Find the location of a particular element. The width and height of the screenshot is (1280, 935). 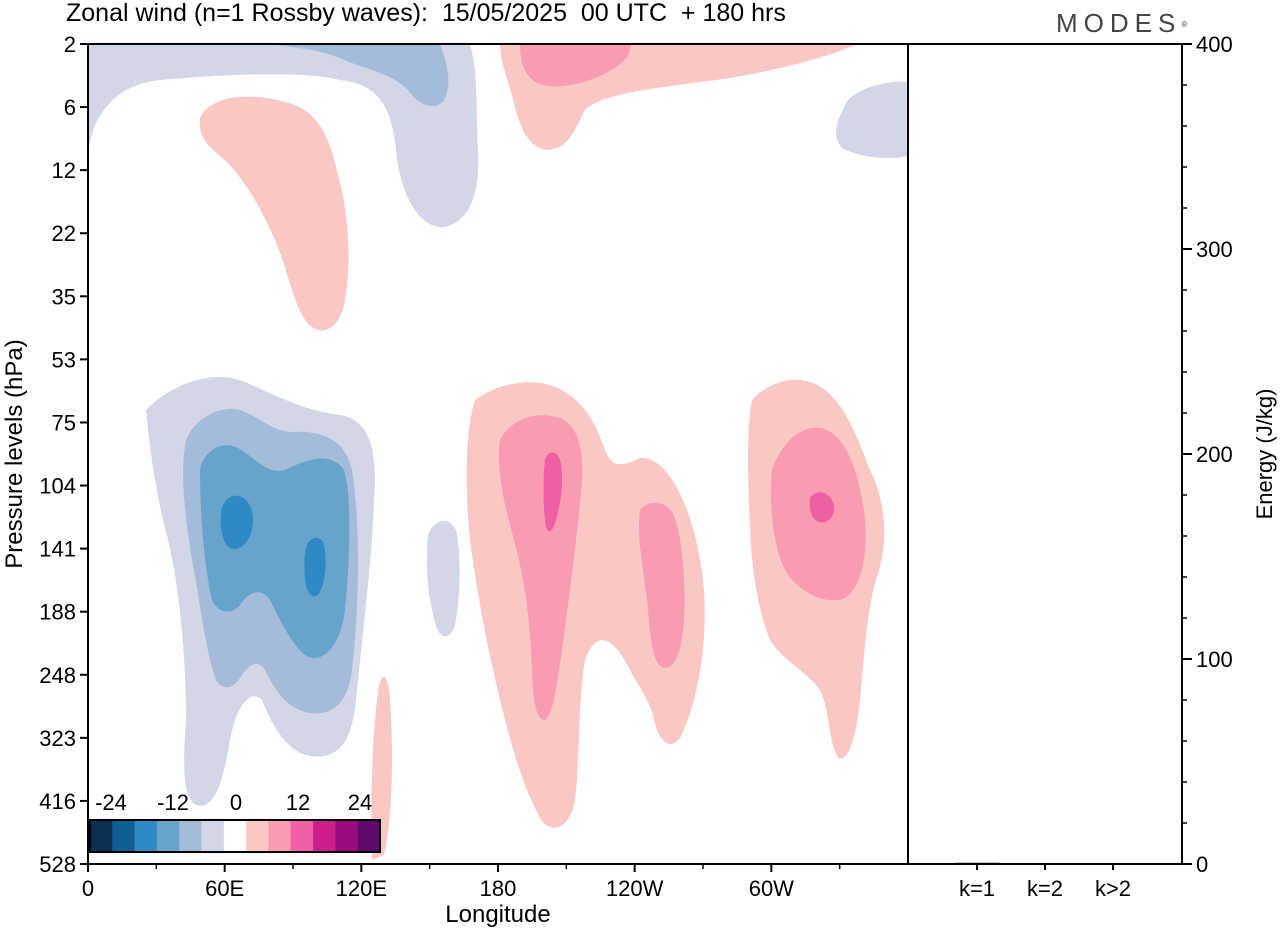

brand-logo: MODES® is located at coordinates (1121, 23).